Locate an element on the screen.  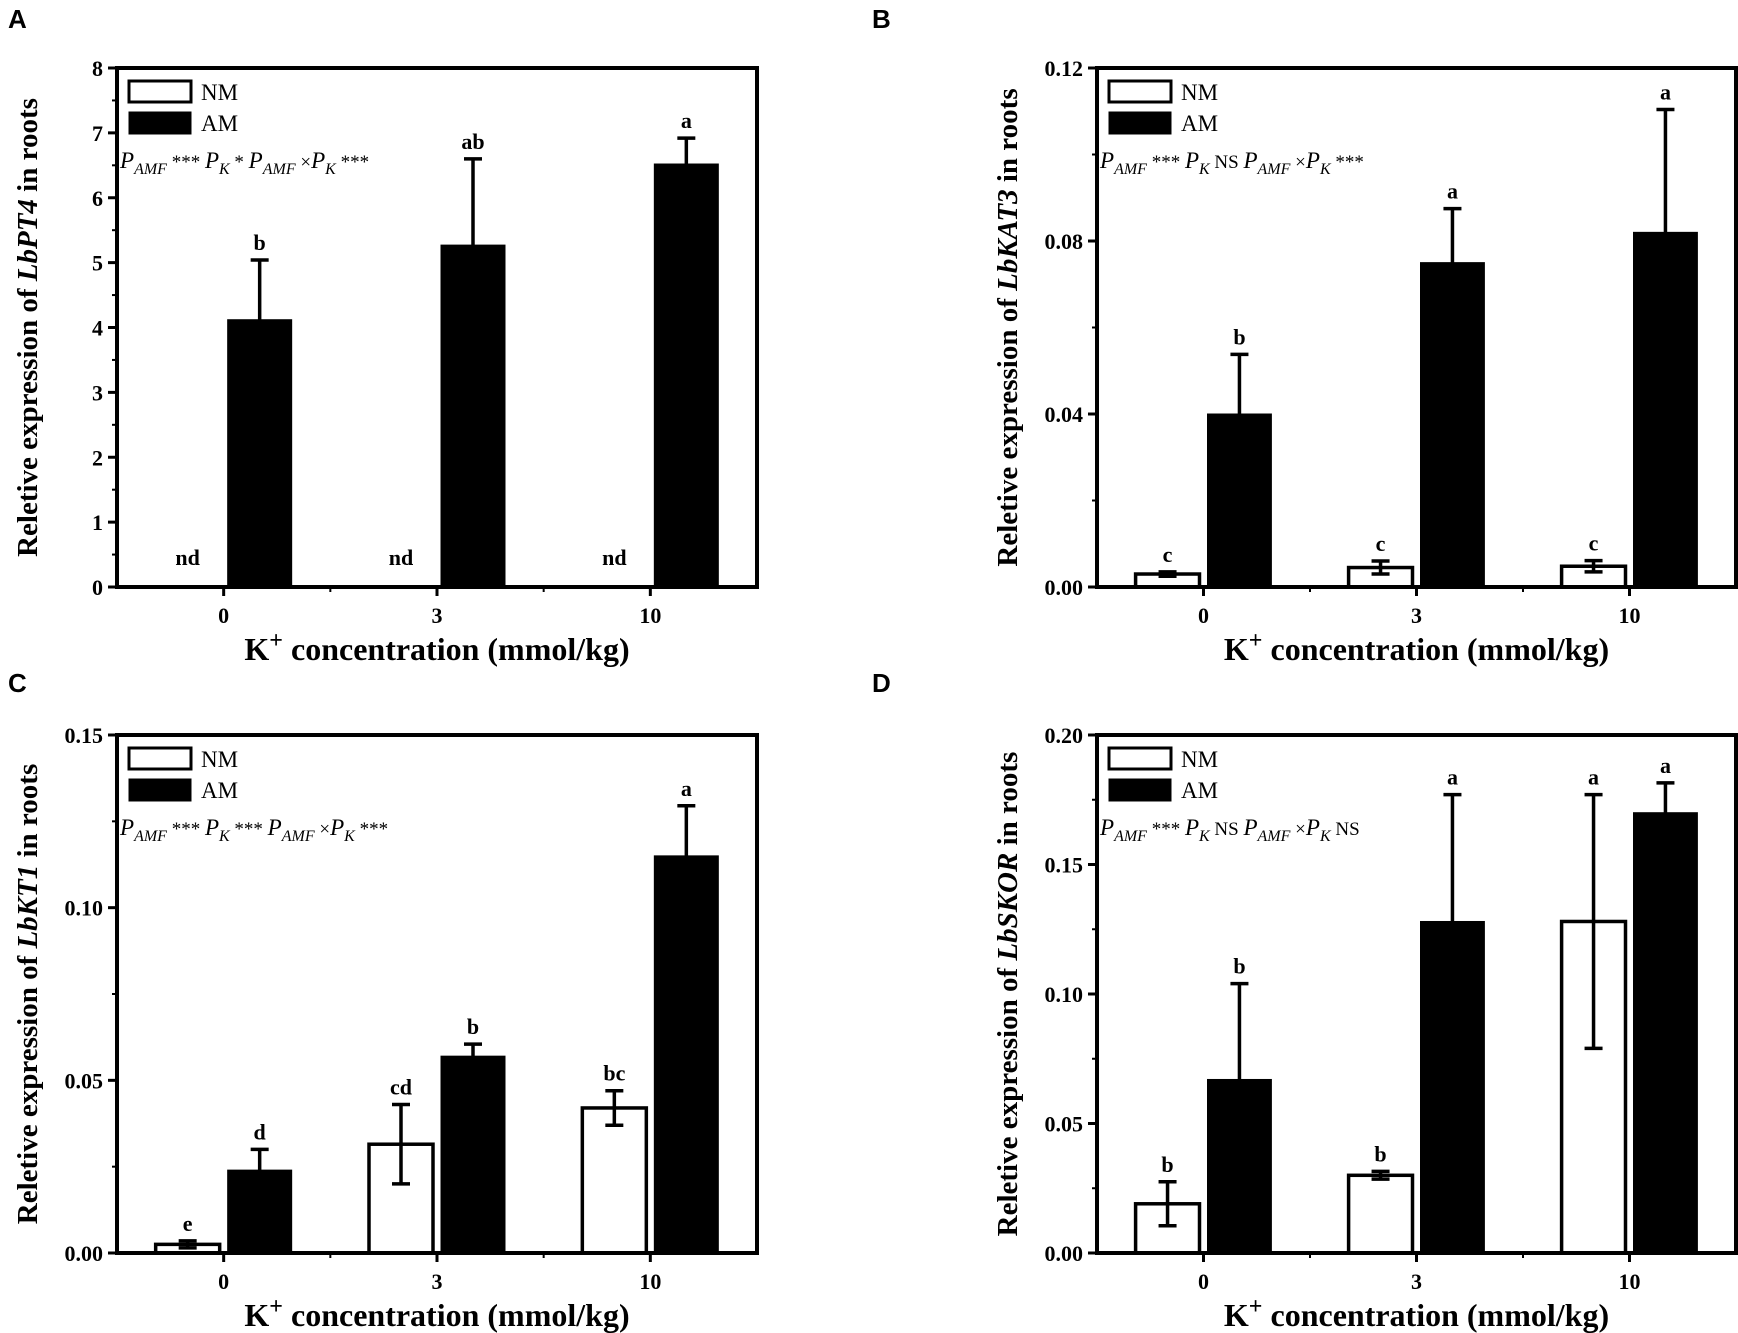
y-label-gene: LbSKOR is located at coordinates (1008, 907).